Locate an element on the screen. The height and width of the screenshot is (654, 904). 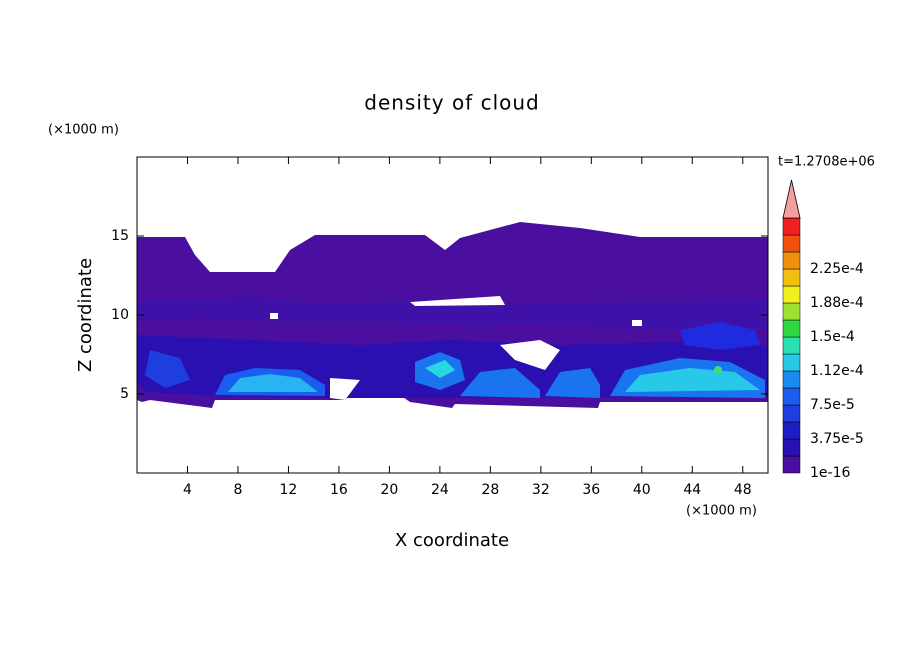
x-tick-label: 48 is located at coordinates (743, 490).